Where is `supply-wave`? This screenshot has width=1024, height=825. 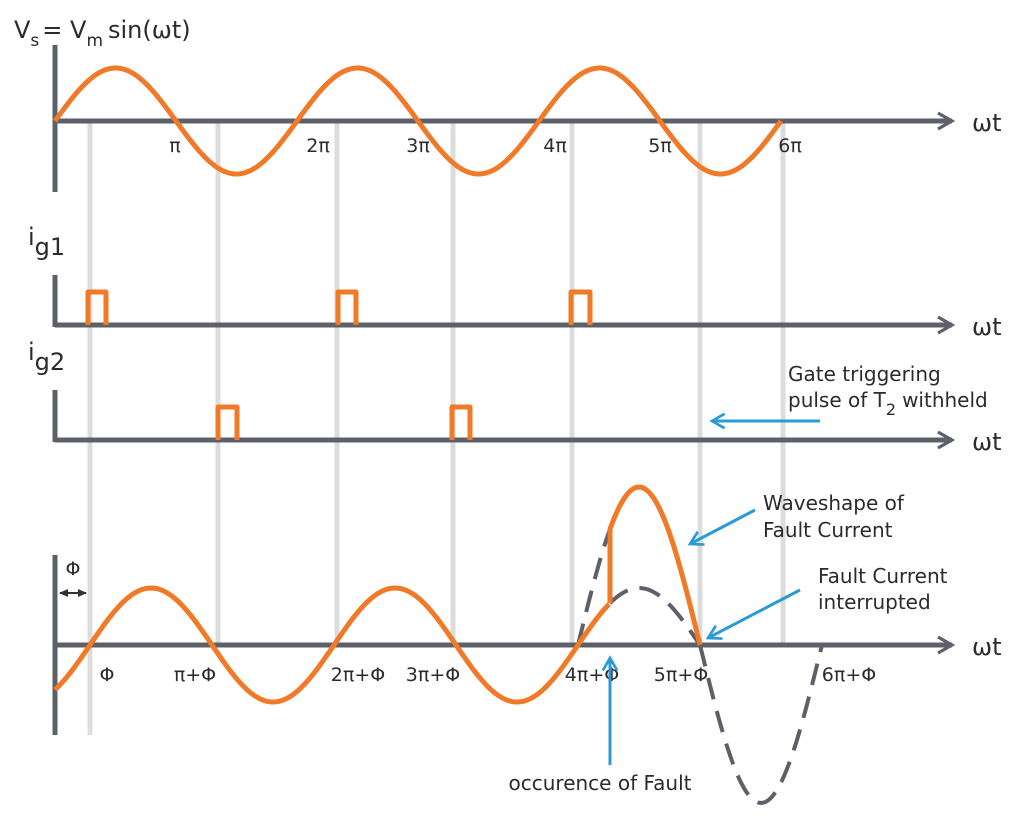 supply-wave is located at coordinates (418, 121).